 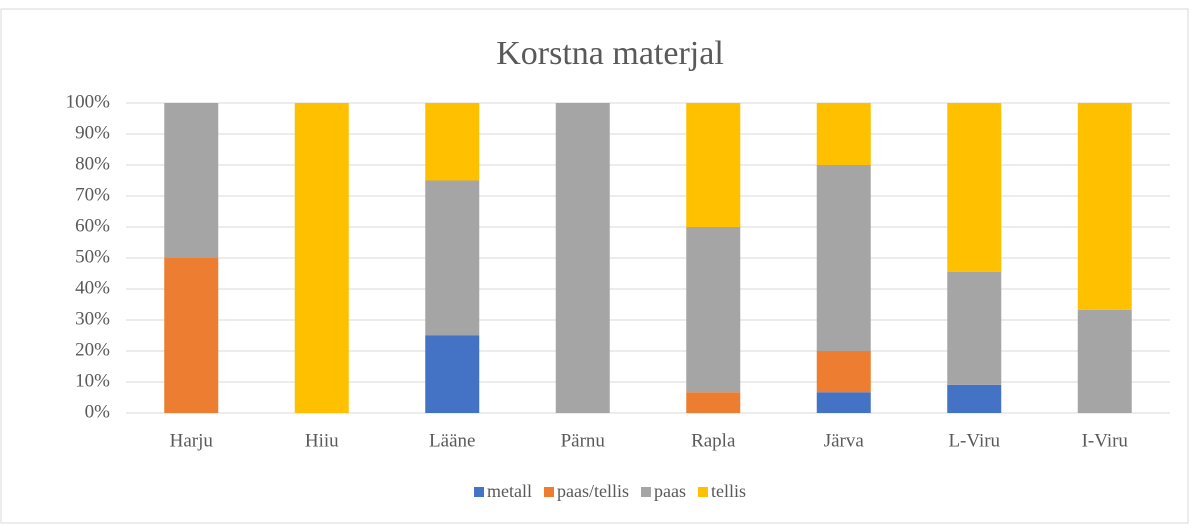 What do you see at coordinates (322, 440) in the screenshot?
I see `x-tick-label: Hiiu` at bounding box center [322, 440].